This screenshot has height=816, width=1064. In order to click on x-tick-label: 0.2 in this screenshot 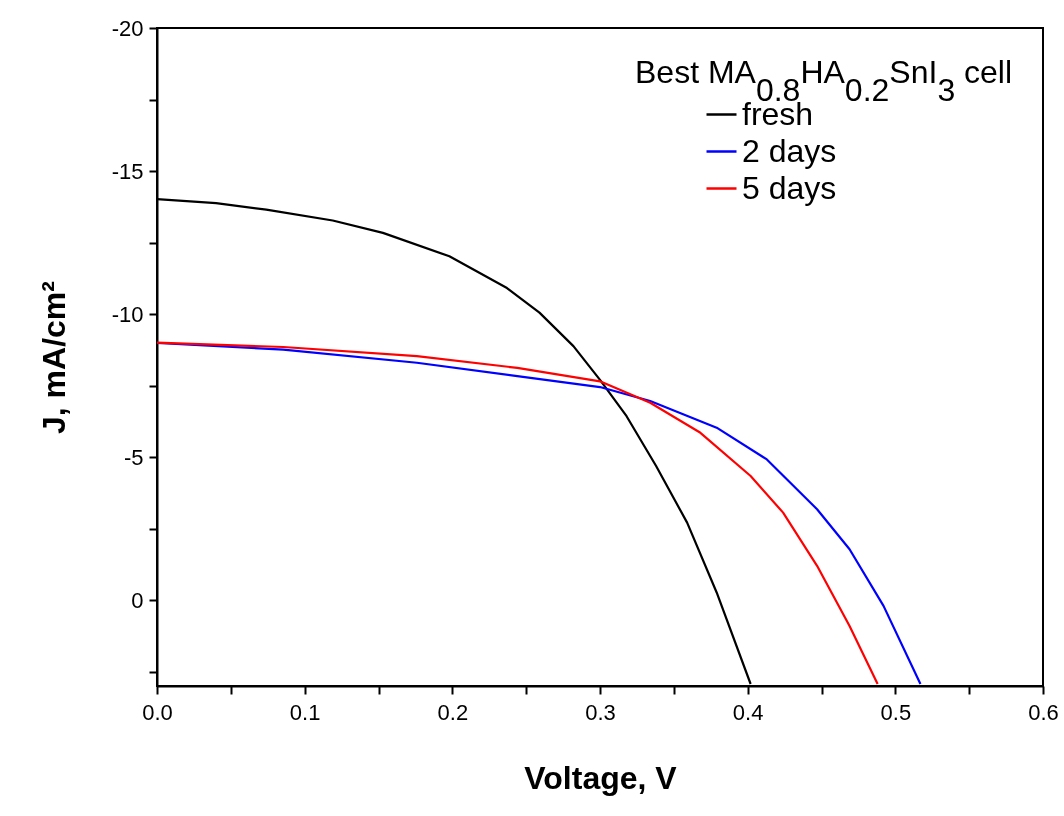, I will do `click(453, 712)`.